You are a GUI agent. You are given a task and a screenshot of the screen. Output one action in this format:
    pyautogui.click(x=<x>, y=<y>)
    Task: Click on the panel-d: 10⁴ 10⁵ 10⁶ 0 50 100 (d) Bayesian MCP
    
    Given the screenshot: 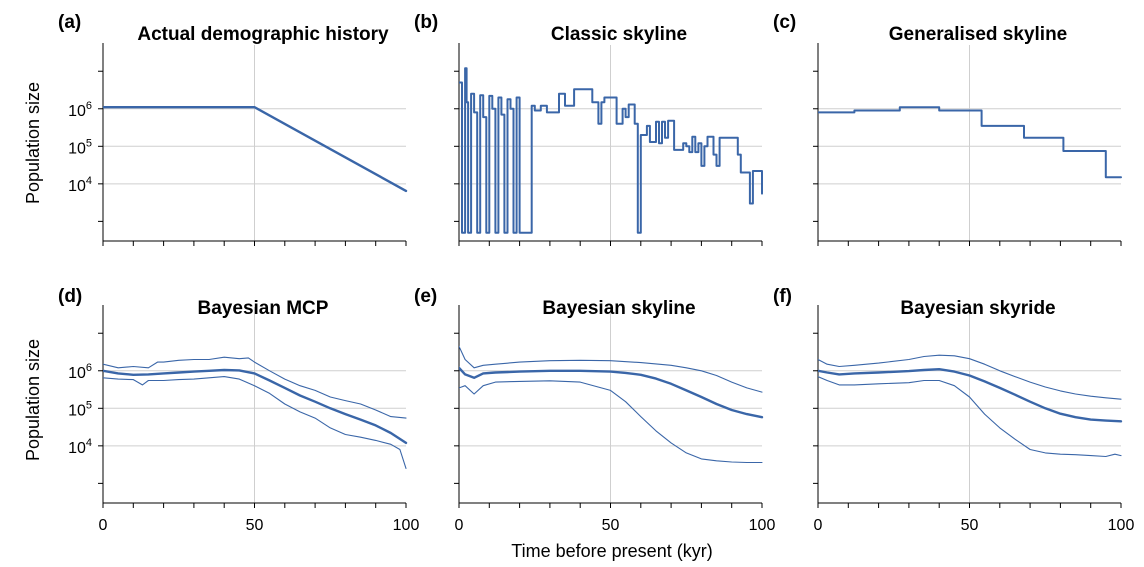 What is the action you would take?
    pyautogui.click(x=238, y=410)
    